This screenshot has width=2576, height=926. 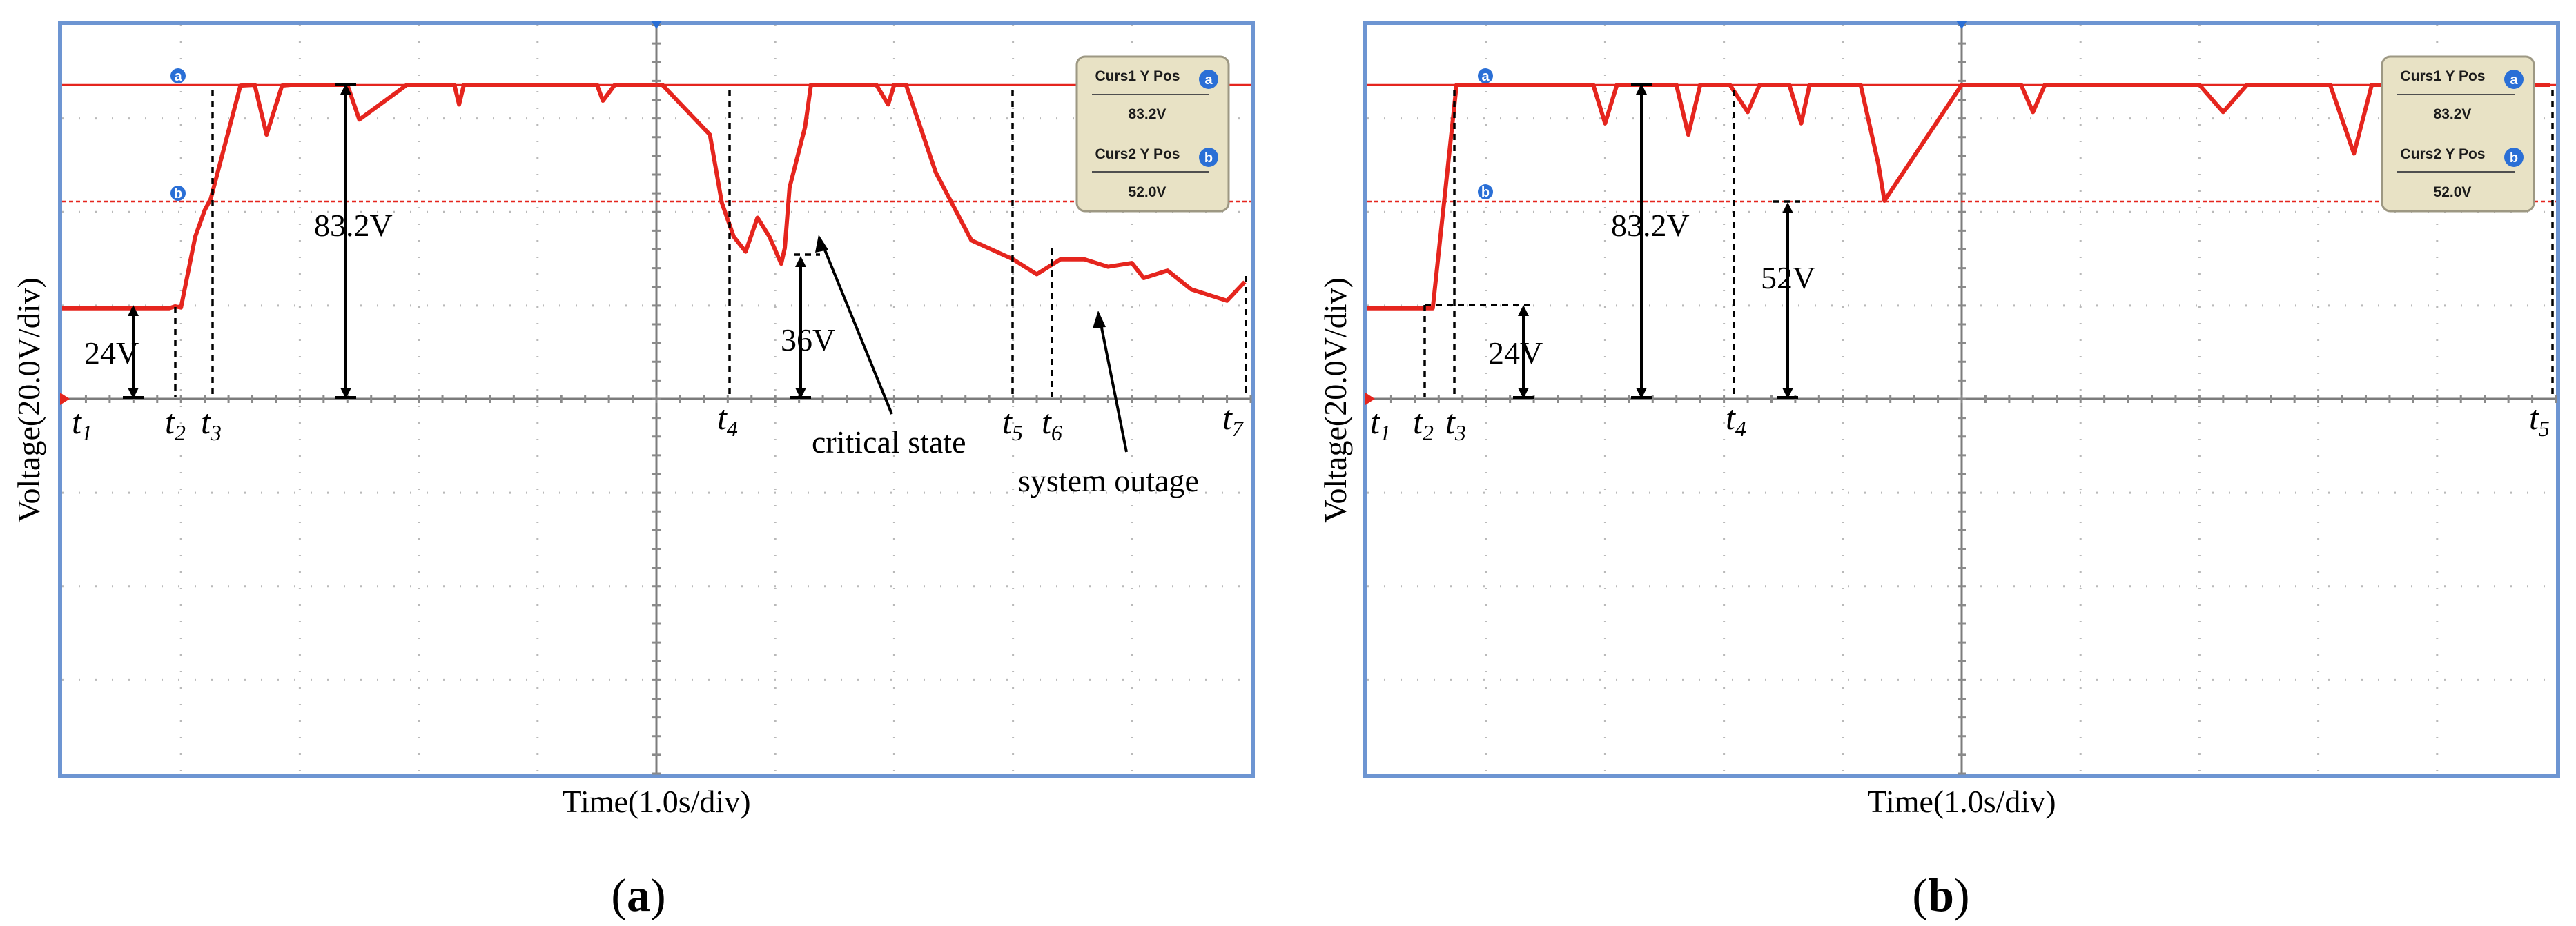 I want to click on panel-b-t1-label: t1, so click(x=1380, y=423).